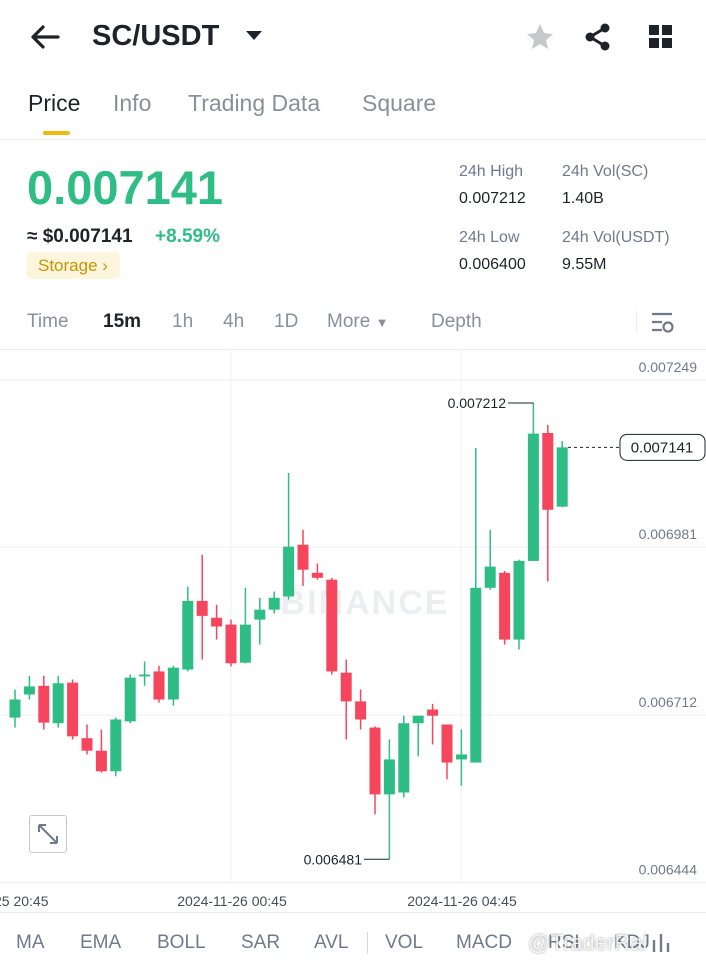  What do you see at coordinates (492, 198) in the screenshot?
I see `stat-value: 0.007212` at bounding box center [492, 198].